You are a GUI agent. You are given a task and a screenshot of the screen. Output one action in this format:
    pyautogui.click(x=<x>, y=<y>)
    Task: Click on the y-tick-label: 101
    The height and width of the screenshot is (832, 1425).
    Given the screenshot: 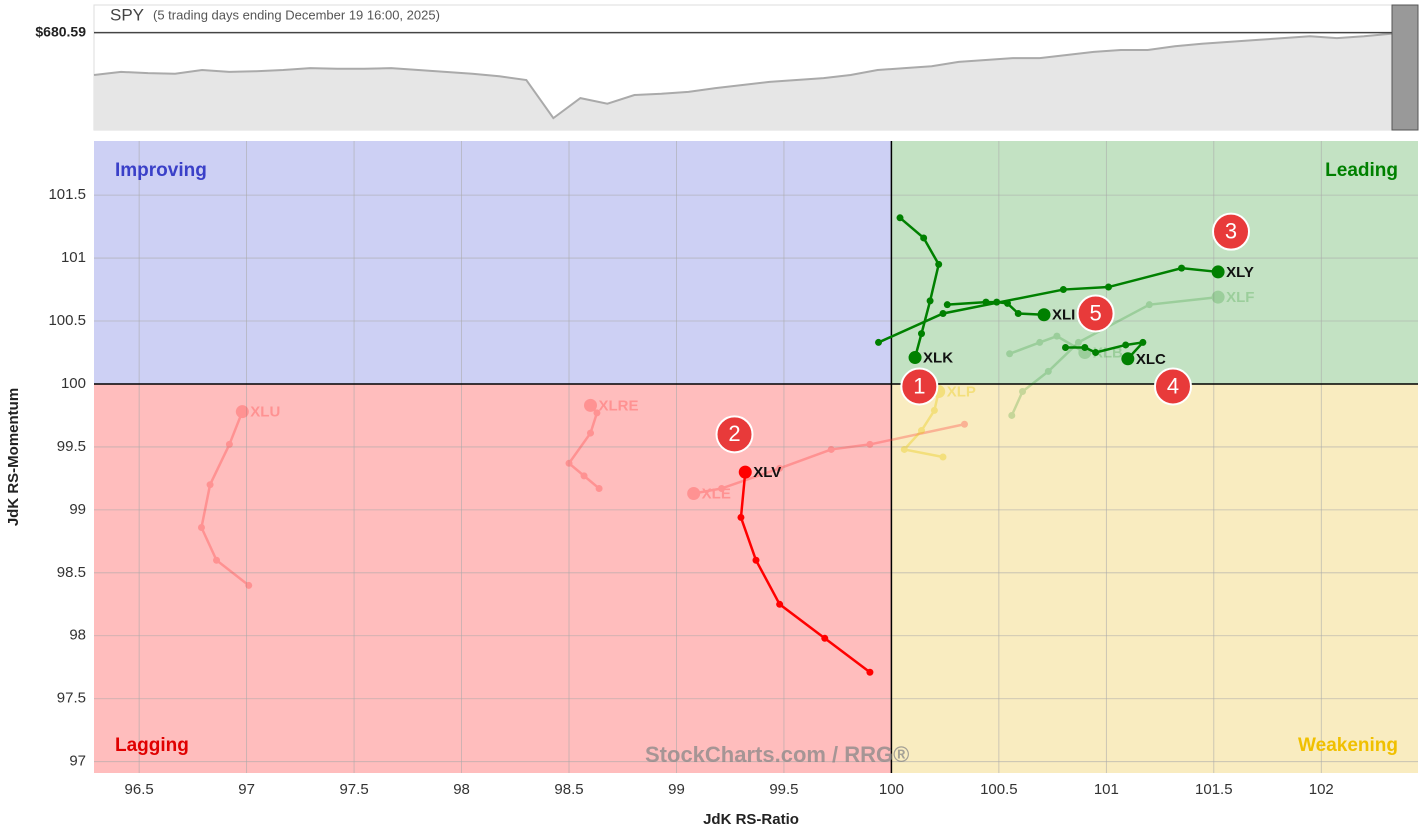 What is the action you would take?
    pyautogui.click(x=73, y=257)
    